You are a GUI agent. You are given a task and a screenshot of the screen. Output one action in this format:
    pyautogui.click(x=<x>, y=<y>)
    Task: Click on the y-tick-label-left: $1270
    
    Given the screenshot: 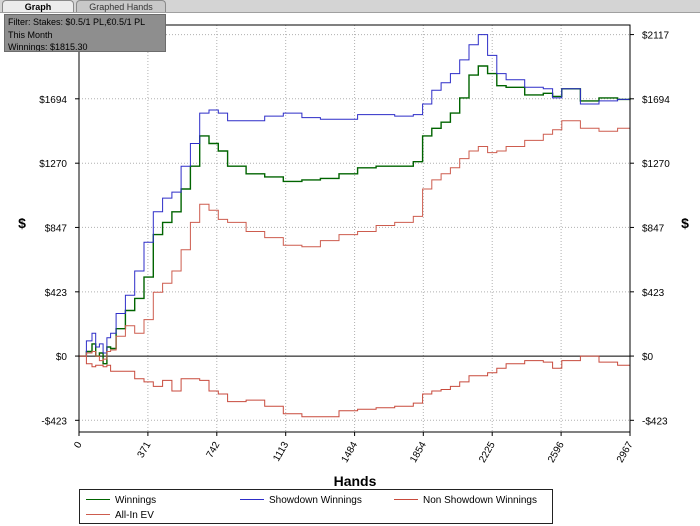 What is the action you would take?
    pyautogui.click(x=53, y=164)
    